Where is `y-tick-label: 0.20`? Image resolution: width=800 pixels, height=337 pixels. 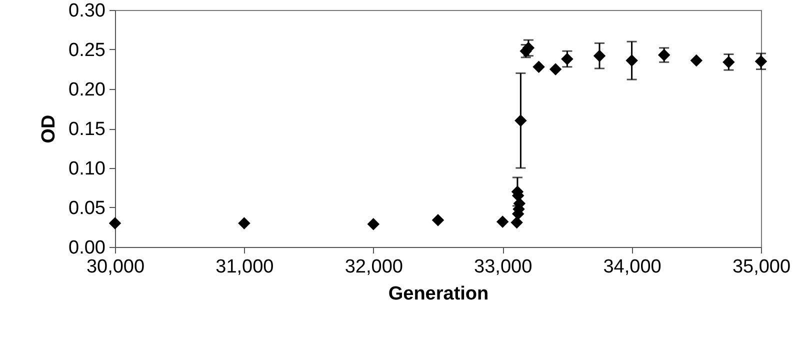 y-tick-label: 0.20 is located at coordinates (87, 90).